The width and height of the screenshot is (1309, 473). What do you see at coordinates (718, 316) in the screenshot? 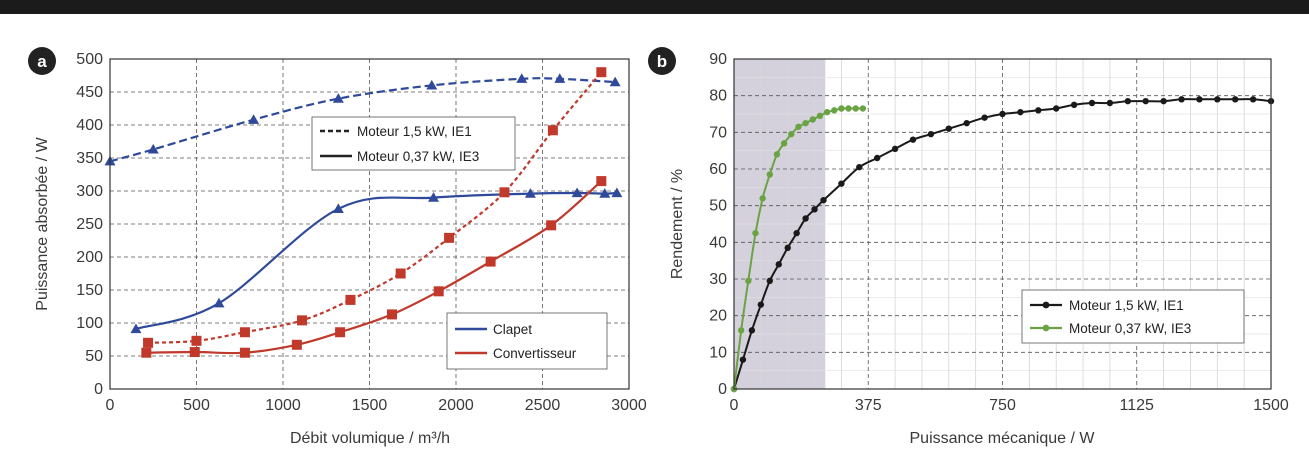
I see `y-tick-label: 20` at bounding box center [718, 316].